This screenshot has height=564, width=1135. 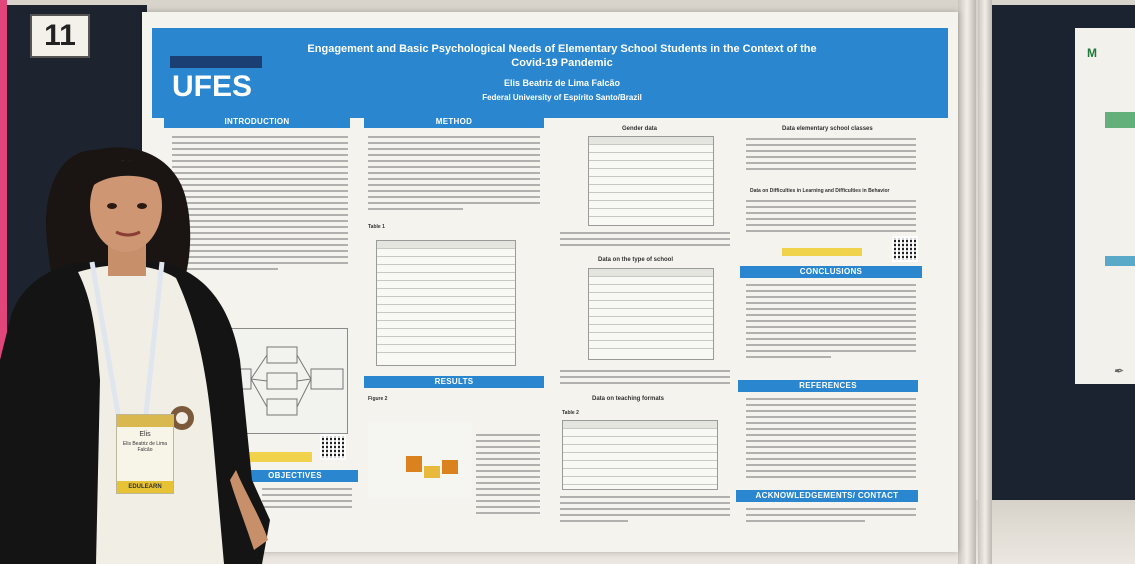 I want to click on poster-author: Elis Beatriz de Lima Falcão, so click(x=562, y=83).